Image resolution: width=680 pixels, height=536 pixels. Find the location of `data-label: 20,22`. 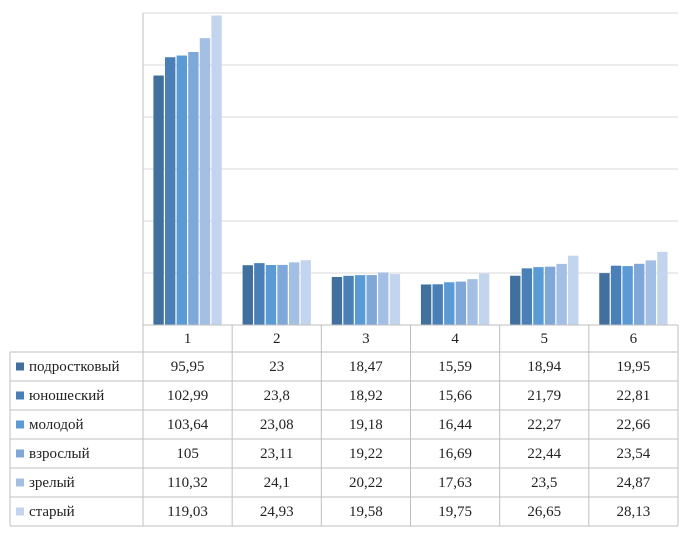

data-label: 20,22 is located at coordinates (366, 483).